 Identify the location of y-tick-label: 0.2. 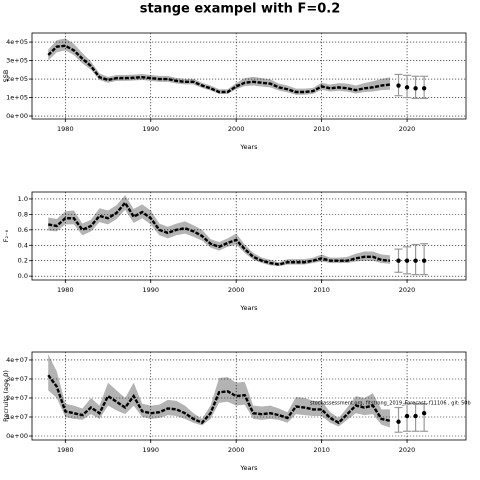
(23, 261).